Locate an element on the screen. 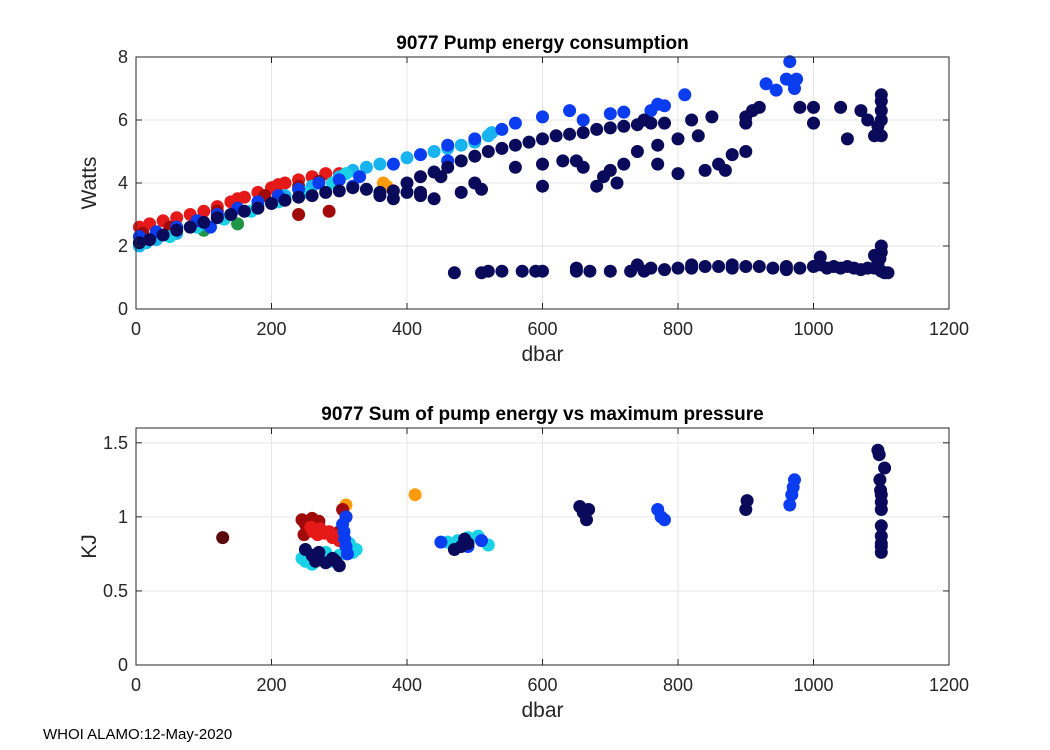 The width and height of the screenshot is (1050, 750). y-tick-label: 6 is located at coordinates (123, 120).